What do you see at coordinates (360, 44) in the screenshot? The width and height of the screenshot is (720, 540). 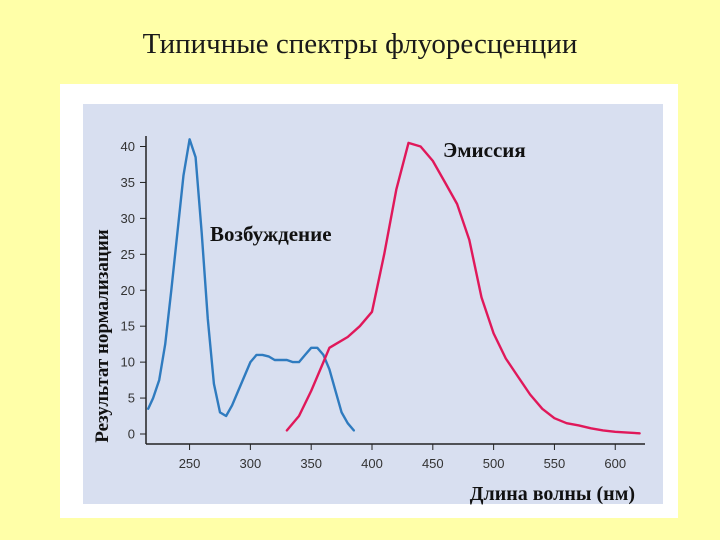 I see `slide-title: Типичные спектры флуоресценции` at bounding box center [360, 44].